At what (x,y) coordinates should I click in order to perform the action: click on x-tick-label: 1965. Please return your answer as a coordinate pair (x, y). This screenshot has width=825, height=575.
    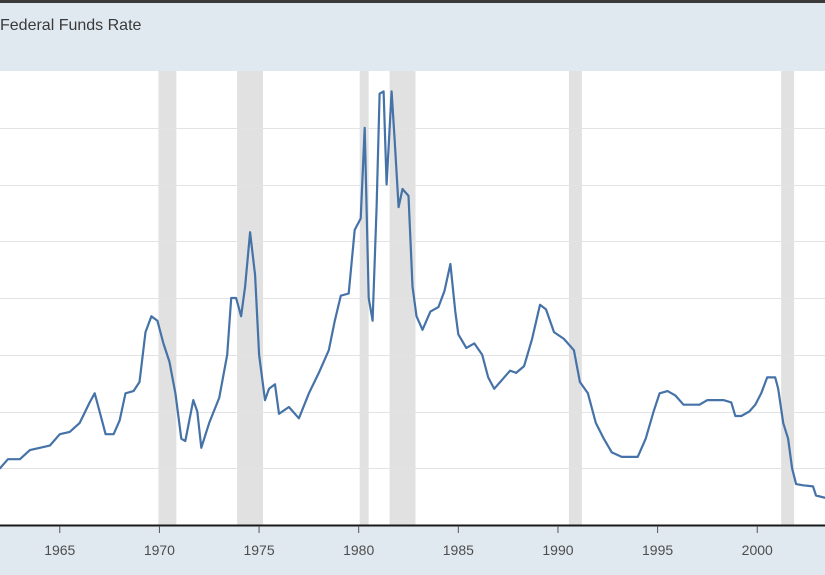
    Looking at the image, I should click on (59, 550).